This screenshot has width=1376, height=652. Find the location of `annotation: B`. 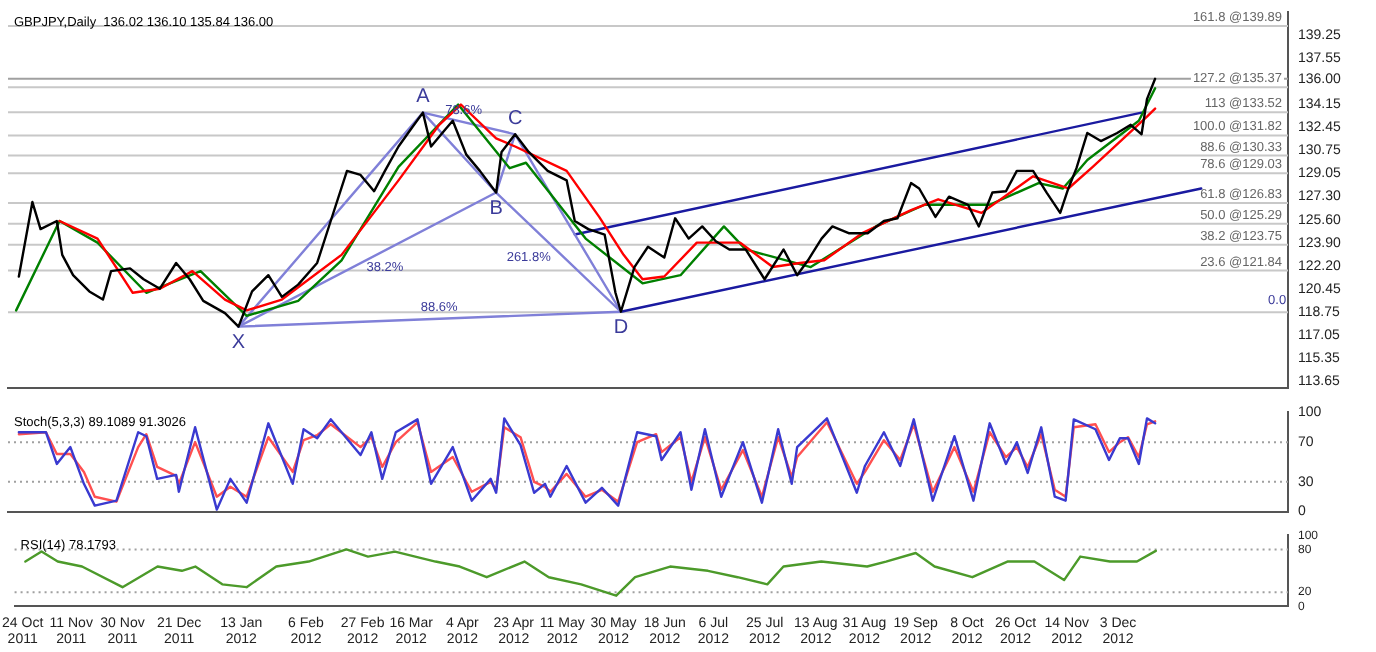

annotation: B is located at coordinates (496, 209).